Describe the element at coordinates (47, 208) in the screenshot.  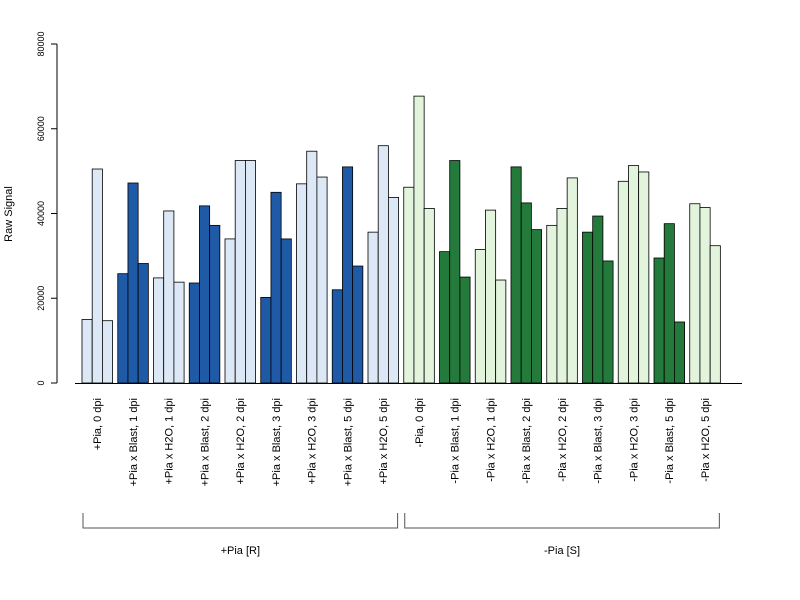
I see `y-axis: 0 20000 40000 60000 80000` at that location.